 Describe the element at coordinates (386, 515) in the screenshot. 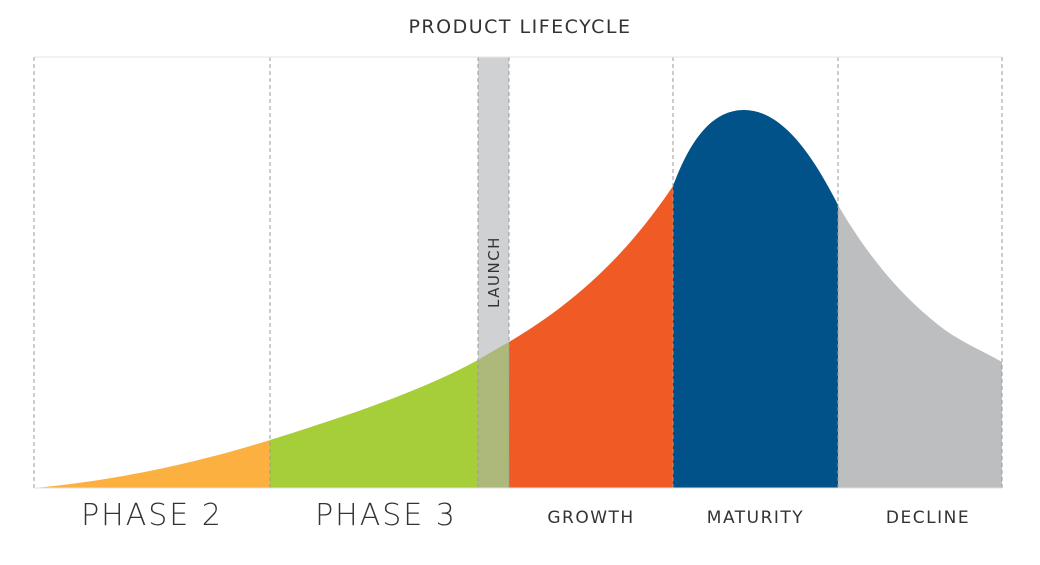

I see `stage-label-phase-3: PHASE 3` at that location.